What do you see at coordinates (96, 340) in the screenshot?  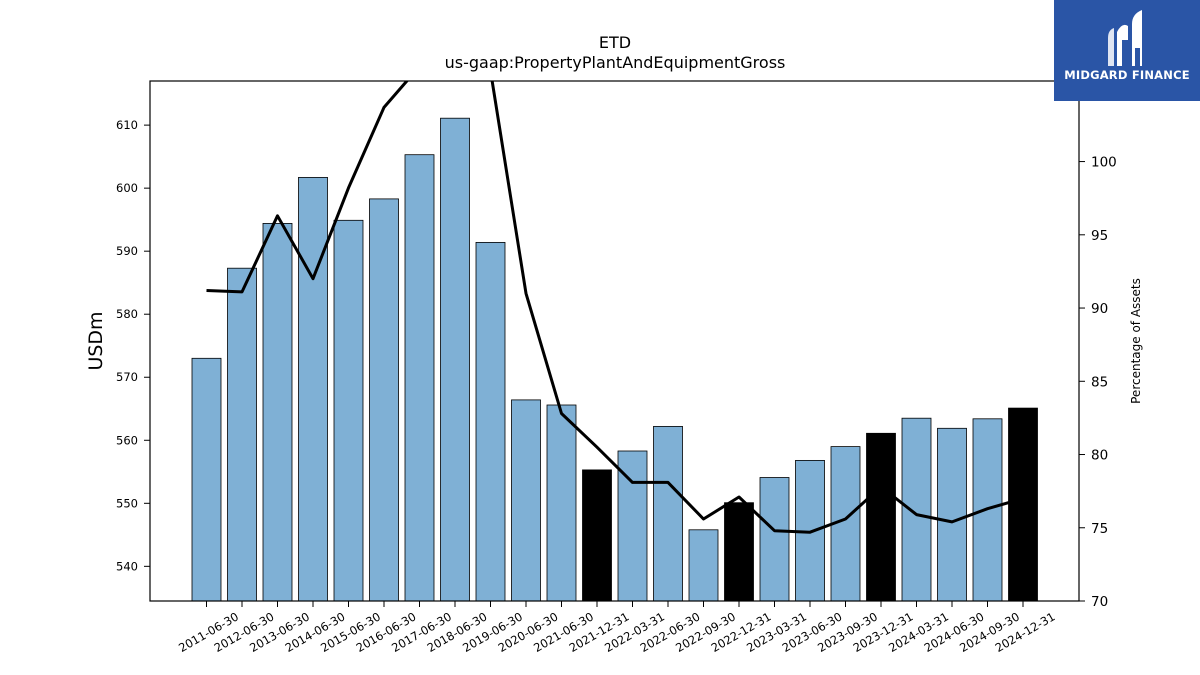 I see `y-axis-label: USDm` at bounding box center [96, 340].